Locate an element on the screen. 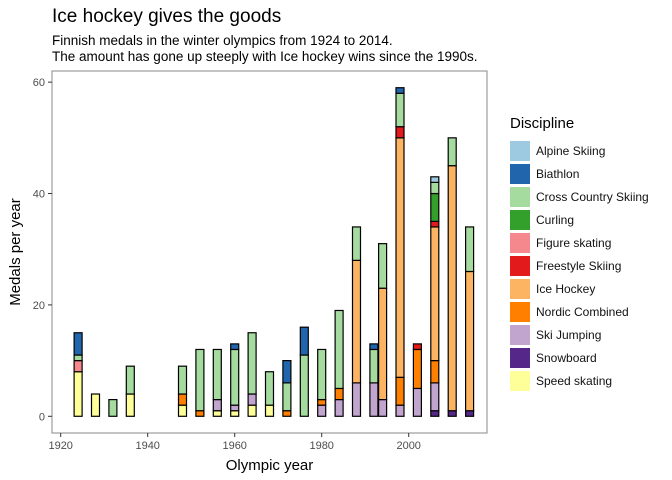  x-tick-label: 1980 is located at coordinates (321, 446).